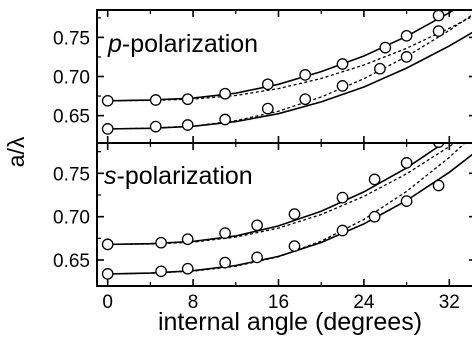 The width and height of the screenshot is (472, 337). Describe the element at coordinates (110, 176) in the screenshot. I see `bottom-title-italic: s` at that location.